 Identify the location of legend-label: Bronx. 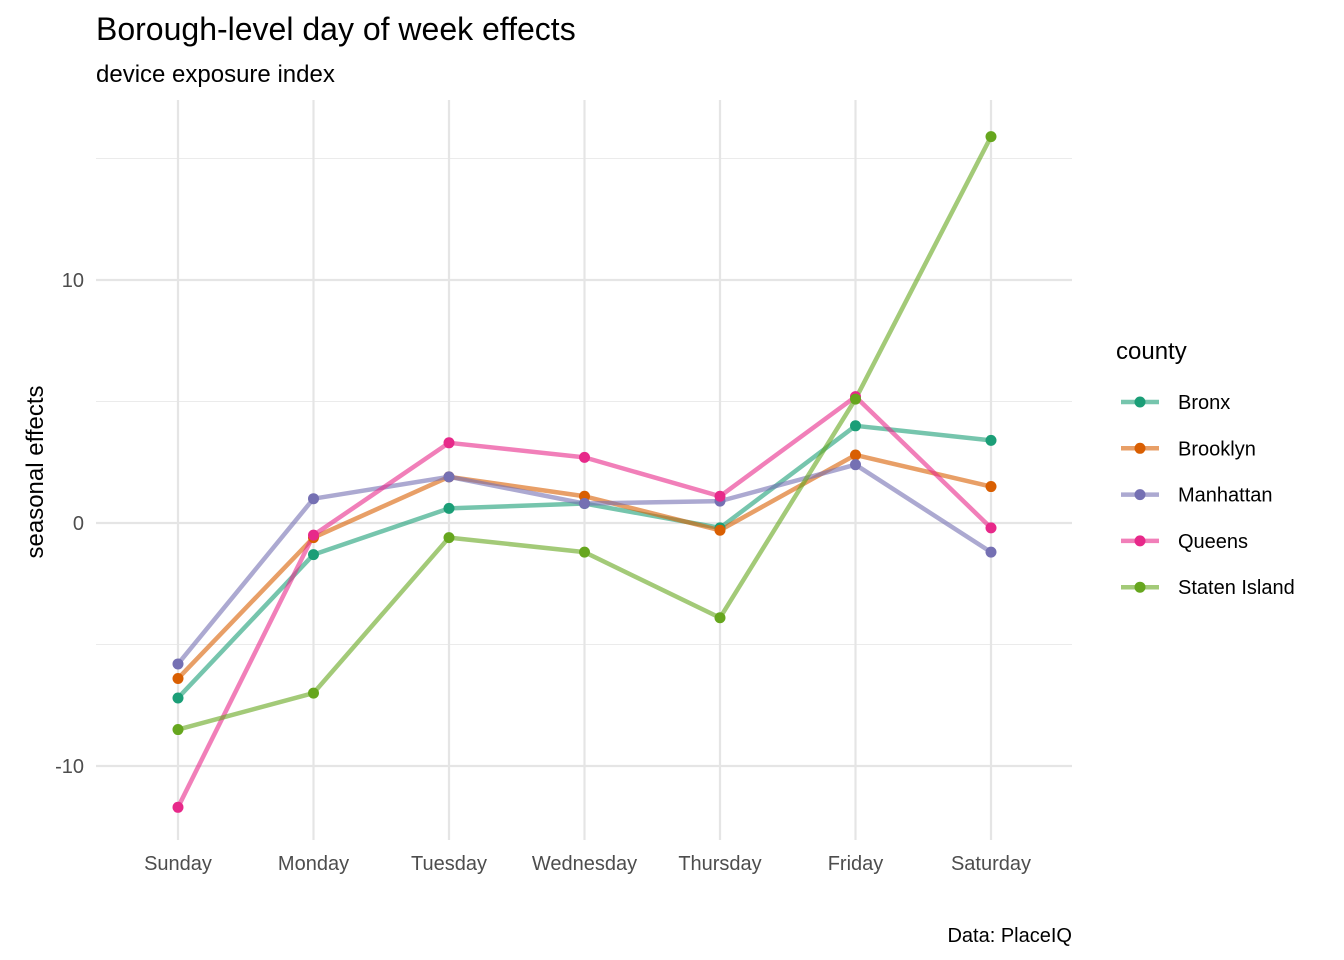
(1204, 403).